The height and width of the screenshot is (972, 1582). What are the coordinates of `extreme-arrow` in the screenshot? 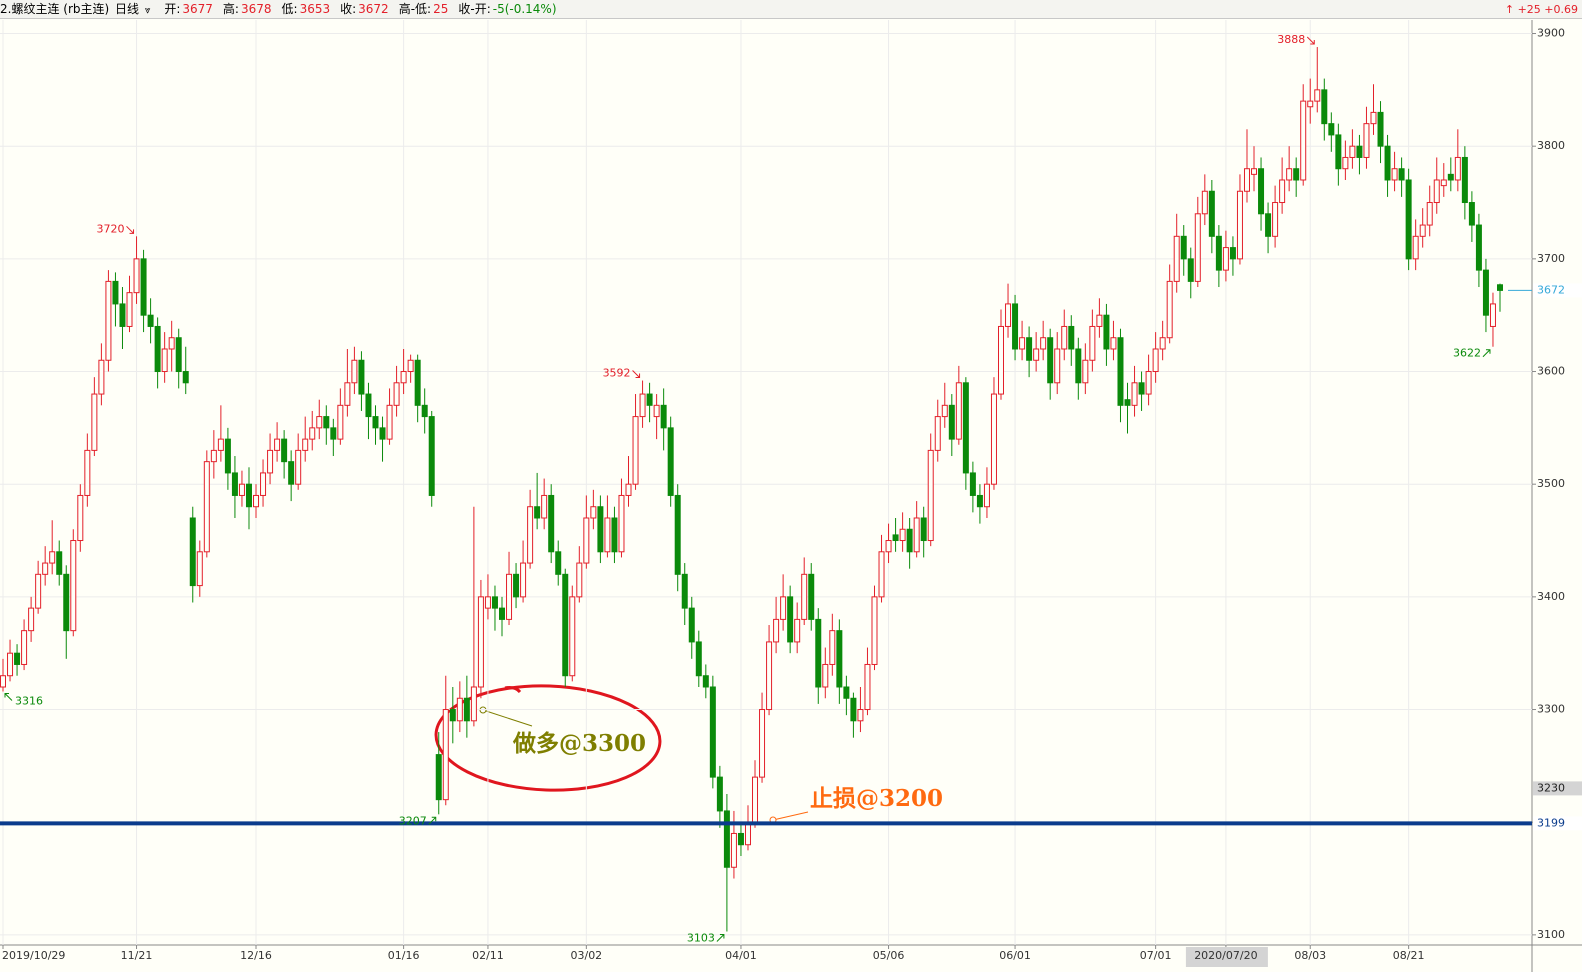 It's located at (1486, 353).